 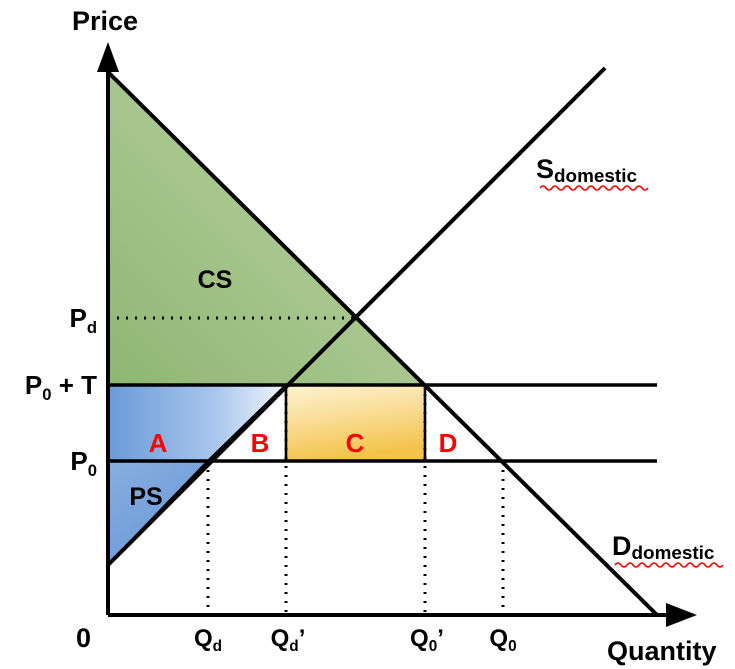 I want to click on producer-surplus-label: PS, so click(x=145, y=497).